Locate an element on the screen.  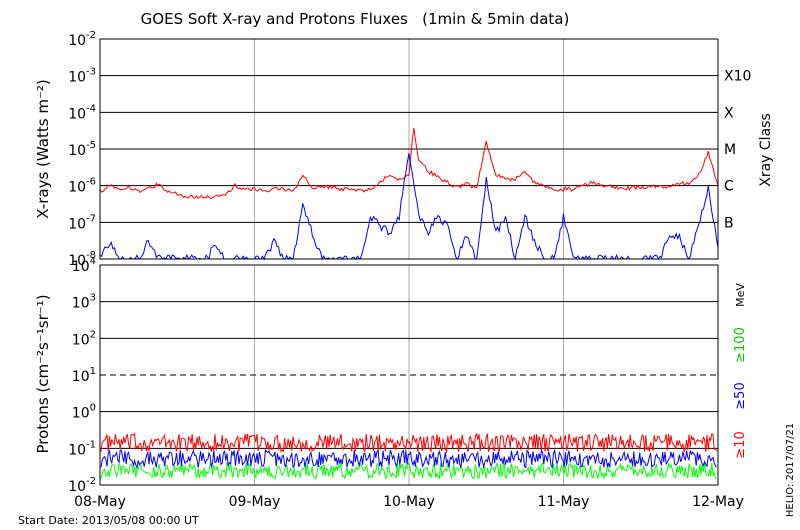
proton-y-tick-labels: 10⁻² 10⁻¹ 10⁰ 10¹ 10² 10³ 10⁴ is located at coordinates (82, 375).